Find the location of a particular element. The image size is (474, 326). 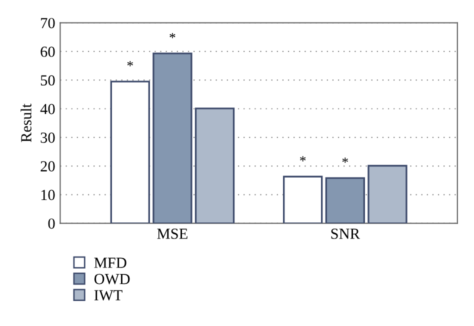

y-tick-label: 0 is located at coordinates (51, 223).